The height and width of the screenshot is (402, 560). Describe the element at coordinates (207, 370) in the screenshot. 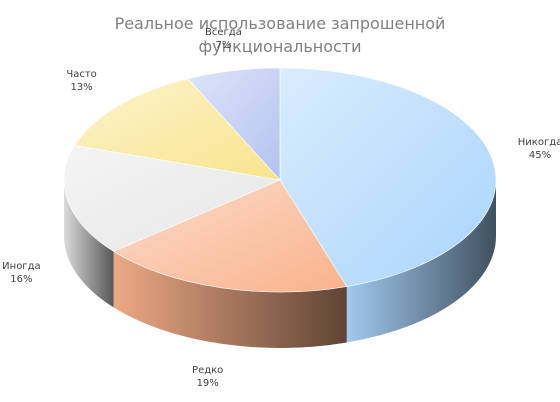

I see `slice-label-name: Редко` at that location.